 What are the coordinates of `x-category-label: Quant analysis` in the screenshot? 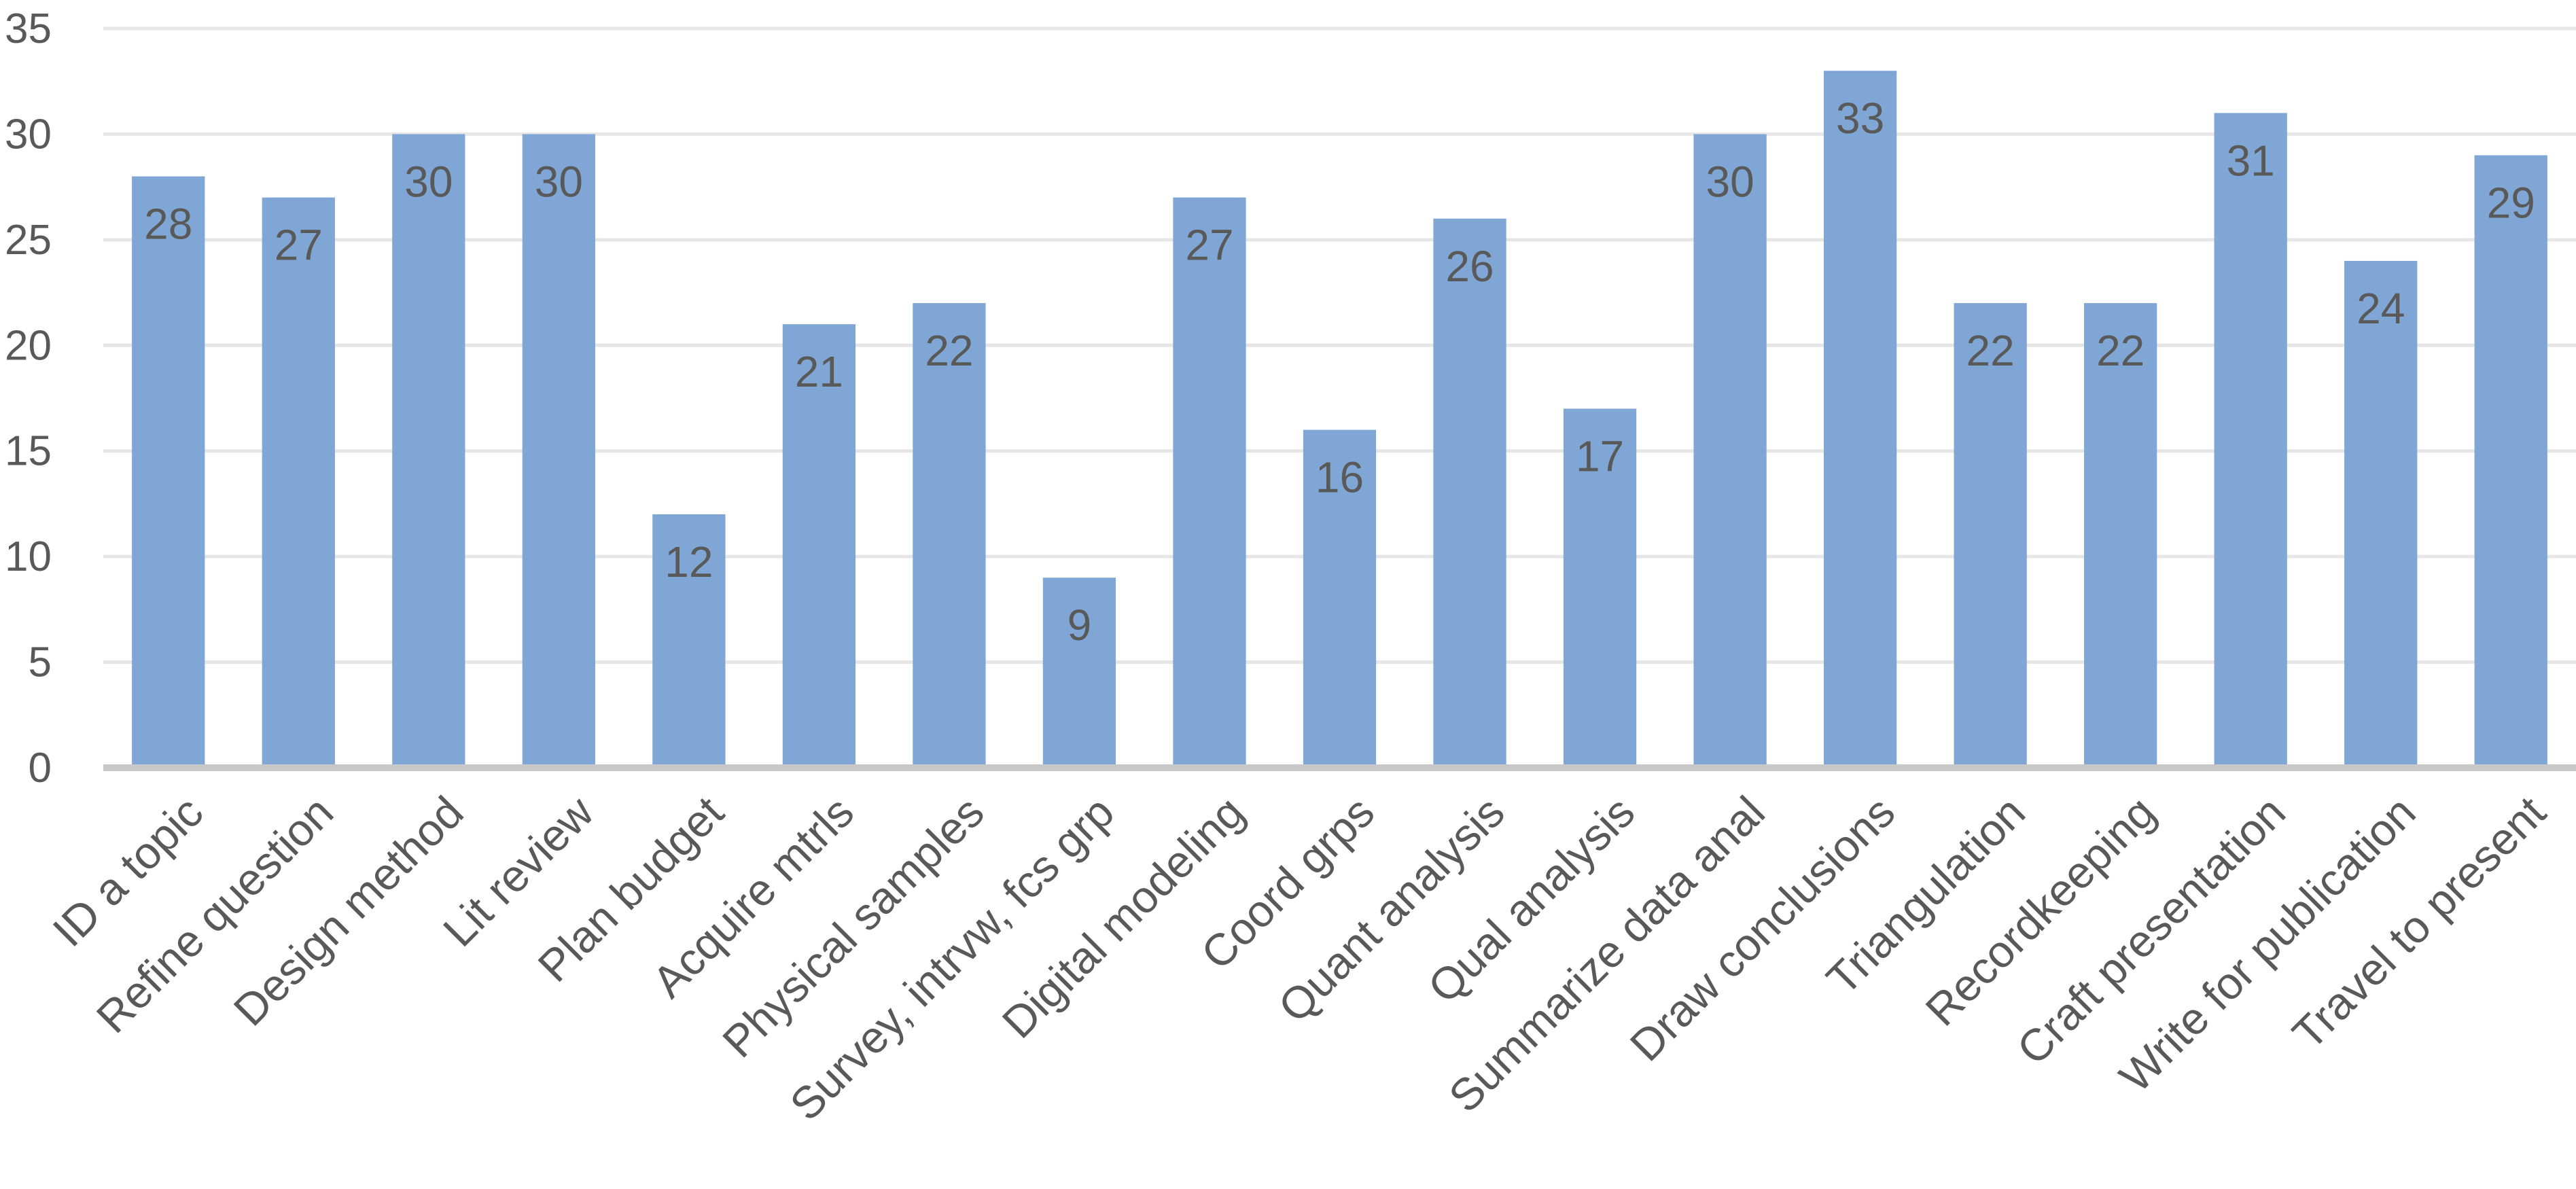 It's located at (1391, 909).